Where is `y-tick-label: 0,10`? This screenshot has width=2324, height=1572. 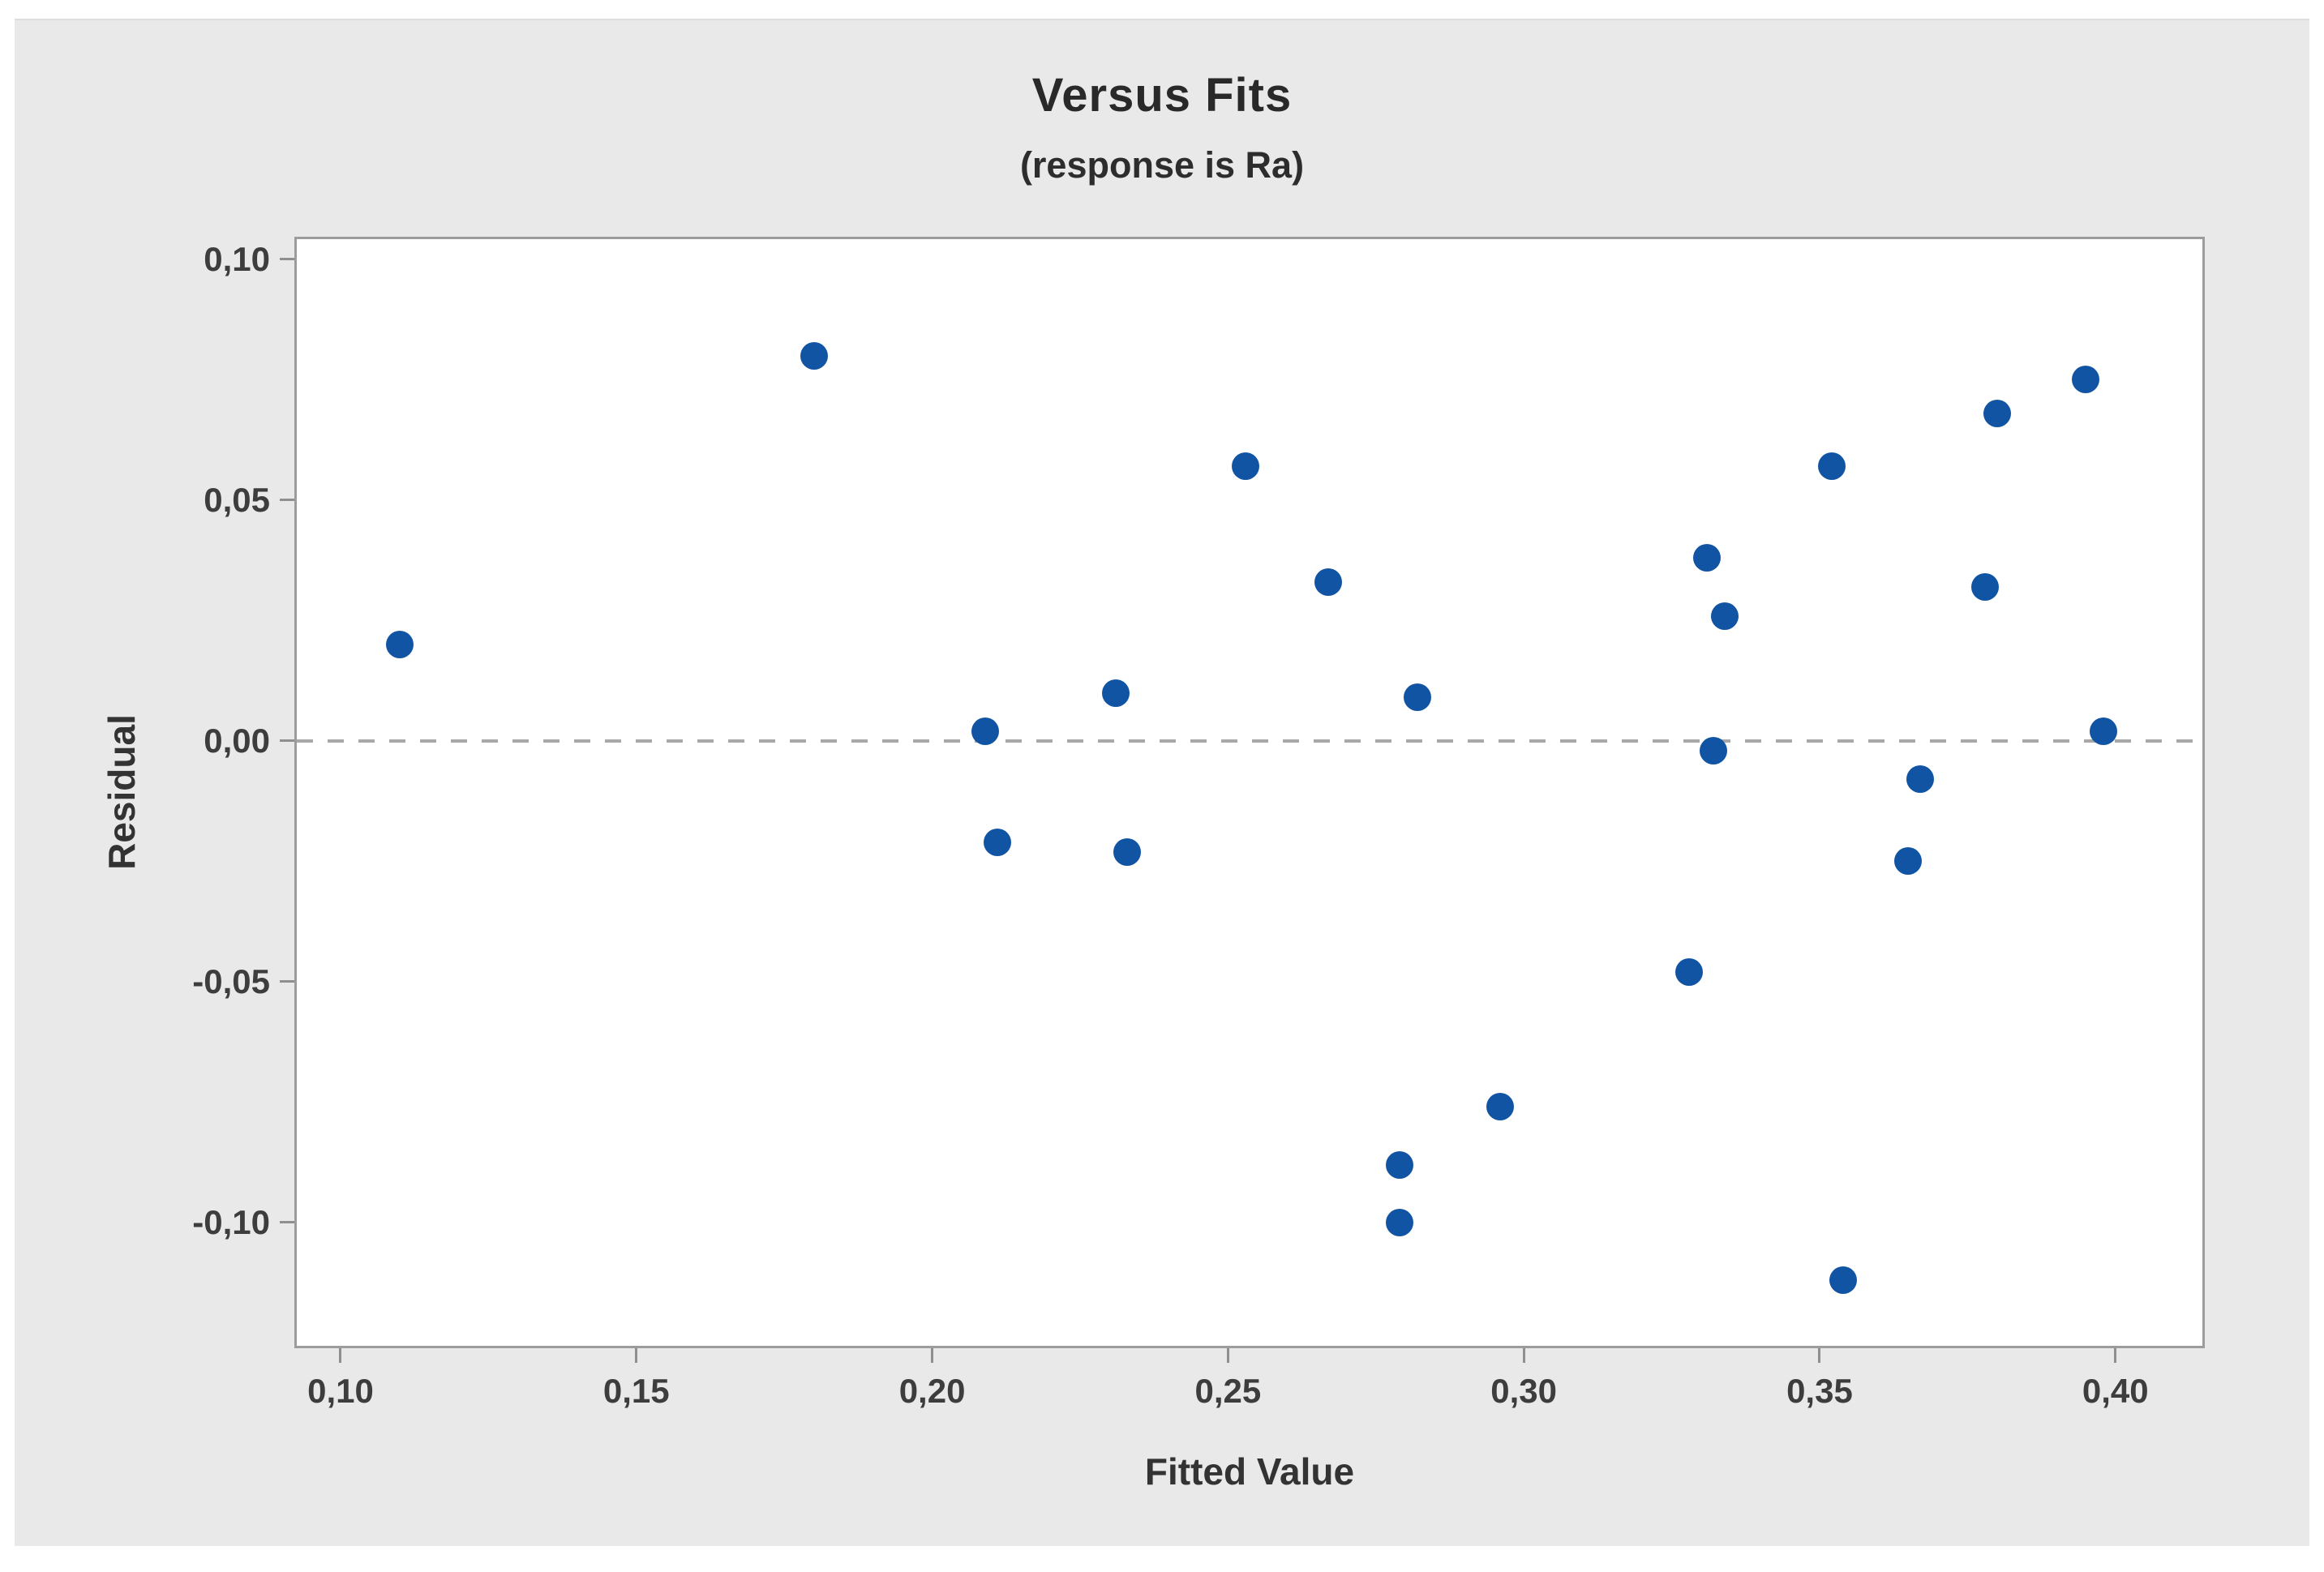
y-tick-label: 0,10 is located at coordinates (237, 258).